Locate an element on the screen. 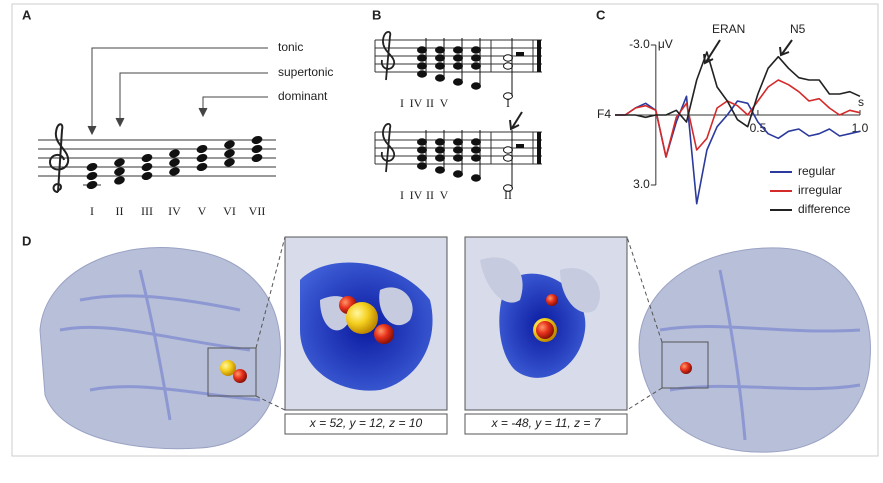 Image resolution: width=883 pixels, height=483 pixels. x-tick-label: 0.5 is located at coordinates (758, 128).